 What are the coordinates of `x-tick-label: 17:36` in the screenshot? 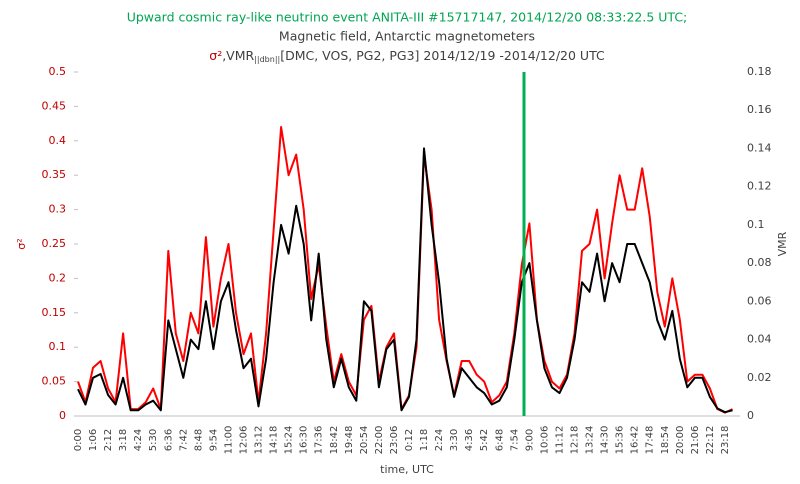 It's located at (319, 440).